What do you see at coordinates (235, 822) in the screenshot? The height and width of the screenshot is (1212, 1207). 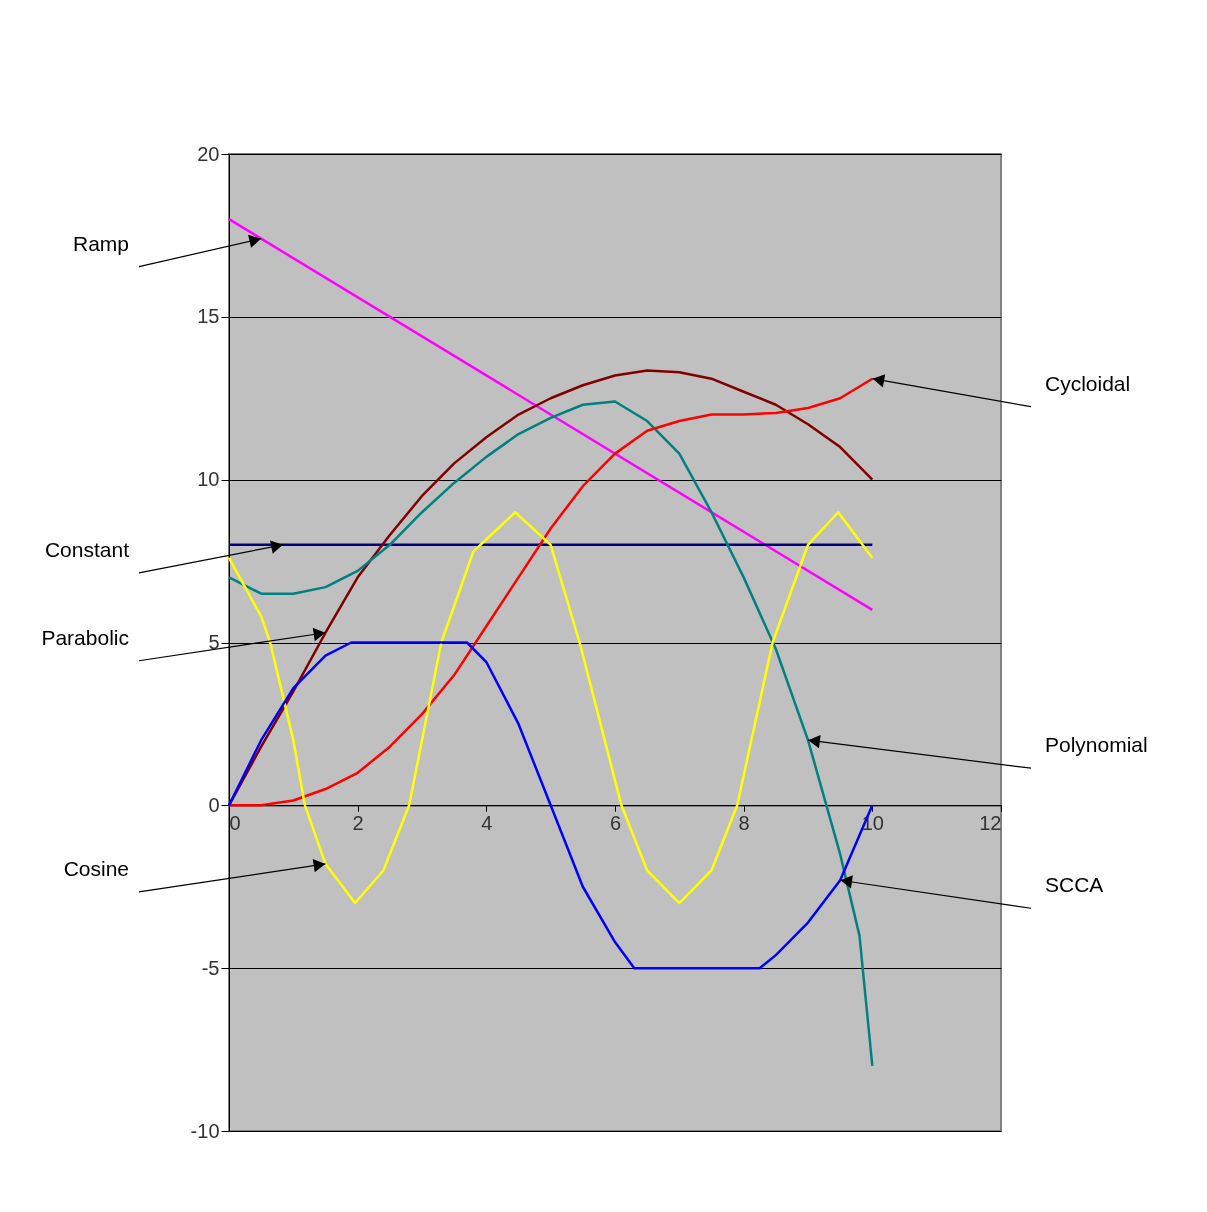 I see `x-tick-label: 0` at bounding box center [235, 822].